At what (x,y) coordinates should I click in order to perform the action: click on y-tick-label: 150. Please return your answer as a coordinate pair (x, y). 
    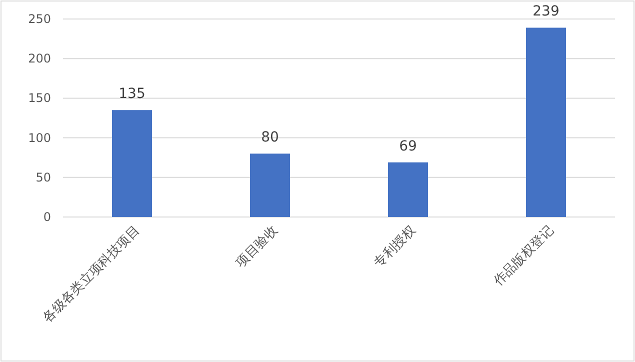
    Looking at the image, I should click on (39, 98).